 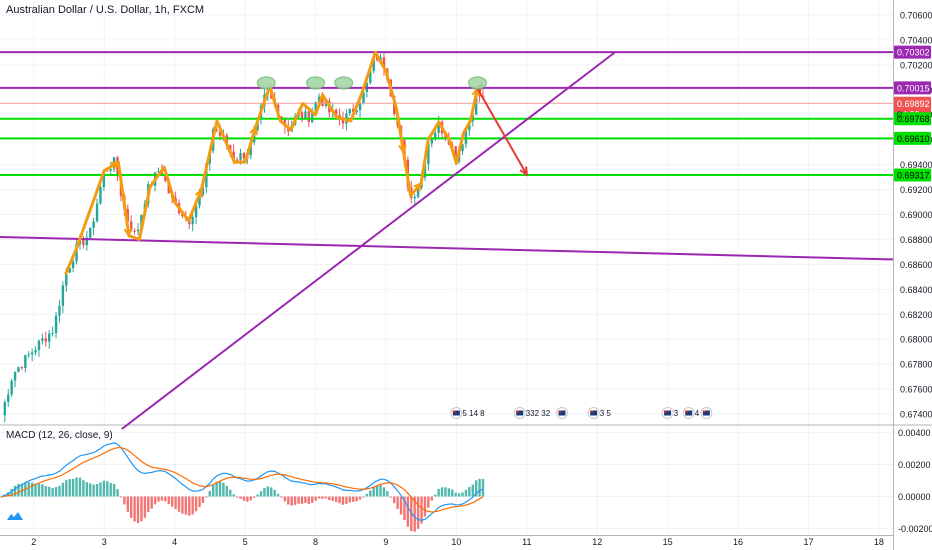 What do you see at coordinates (523, 171) in the screenshot?
I see `forecast-arrowhead` at bounding box center [523, 171].